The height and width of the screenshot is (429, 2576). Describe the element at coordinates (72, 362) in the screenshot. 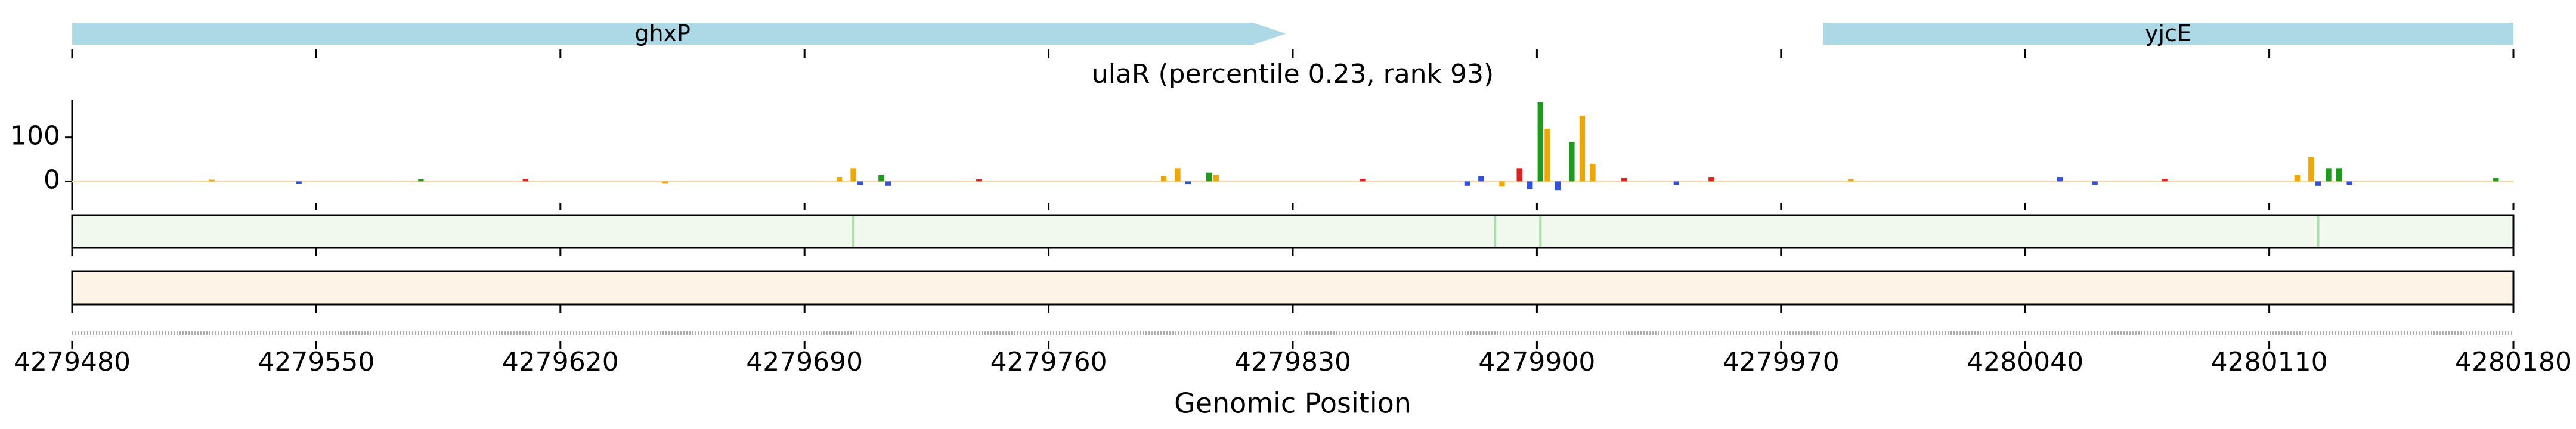

I see `x-tick-label: 4279480` at that location.